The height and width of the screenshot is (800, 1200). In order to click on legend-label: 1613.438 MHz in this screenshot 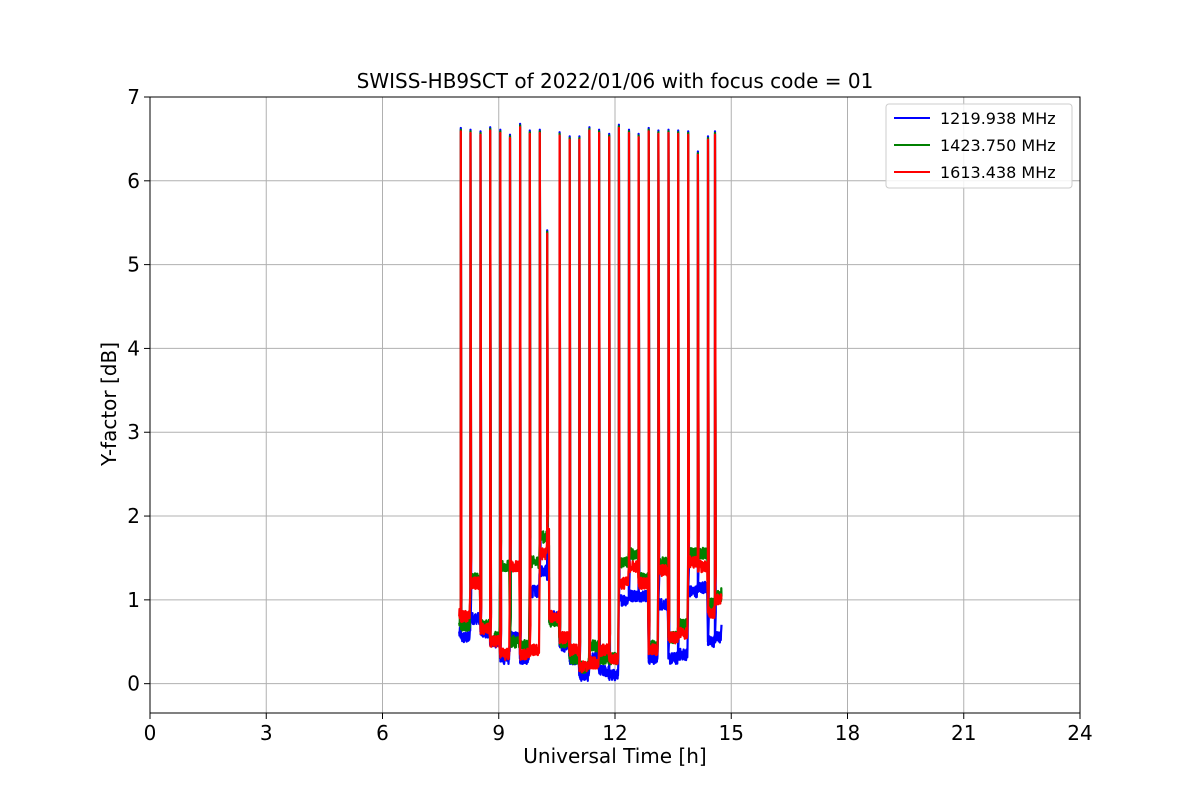, I will do `click(998, 172)`.